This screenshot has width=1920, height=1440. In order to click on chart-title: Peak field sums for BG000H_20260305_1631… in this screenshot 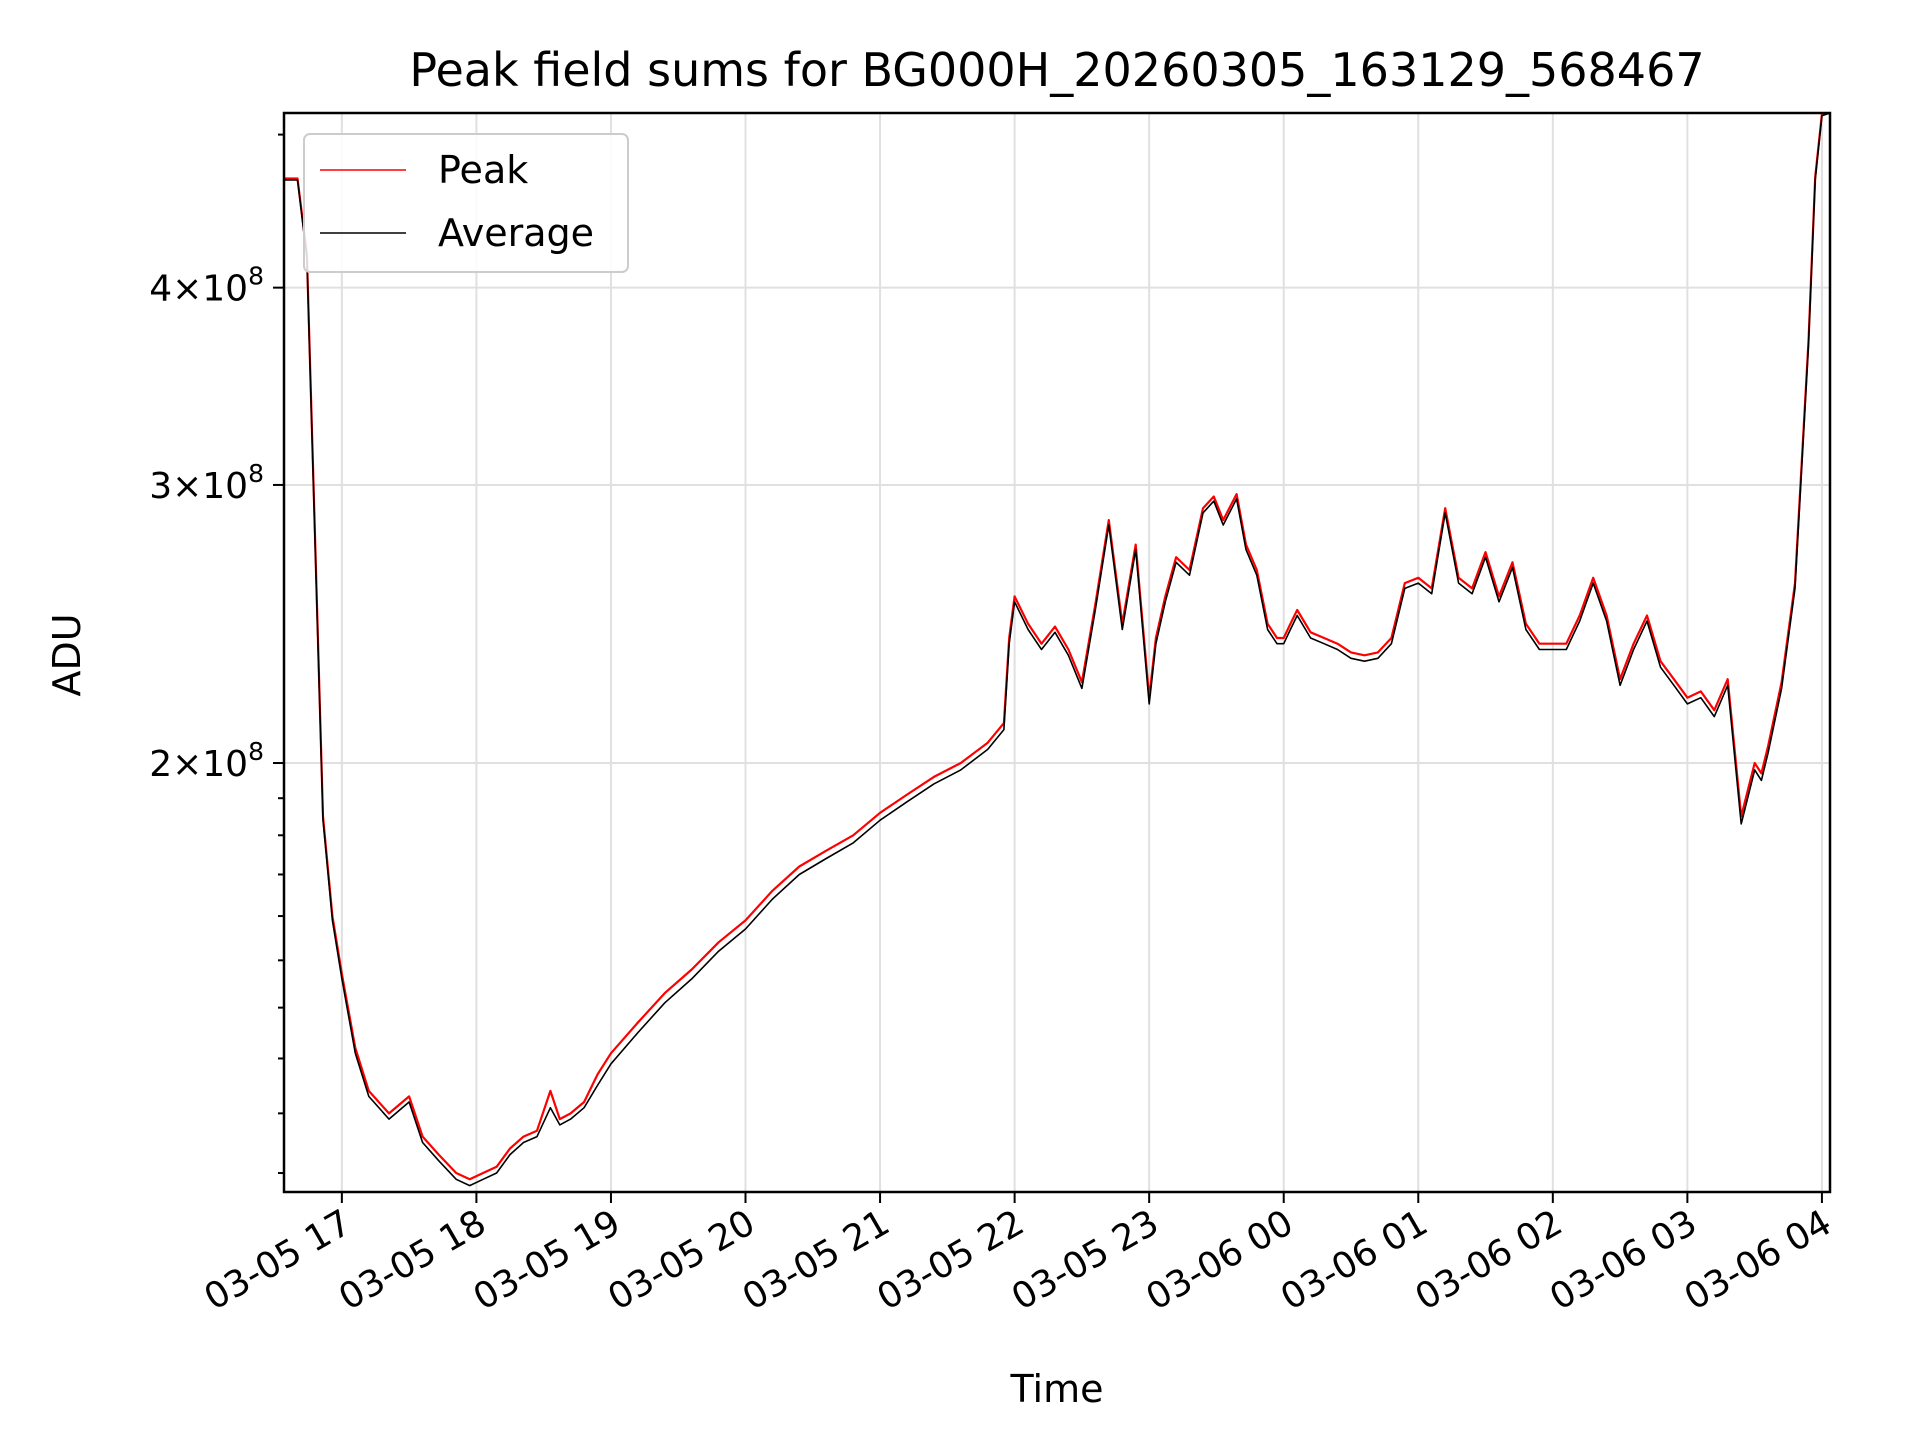, I will do `click(1056, 70)`.